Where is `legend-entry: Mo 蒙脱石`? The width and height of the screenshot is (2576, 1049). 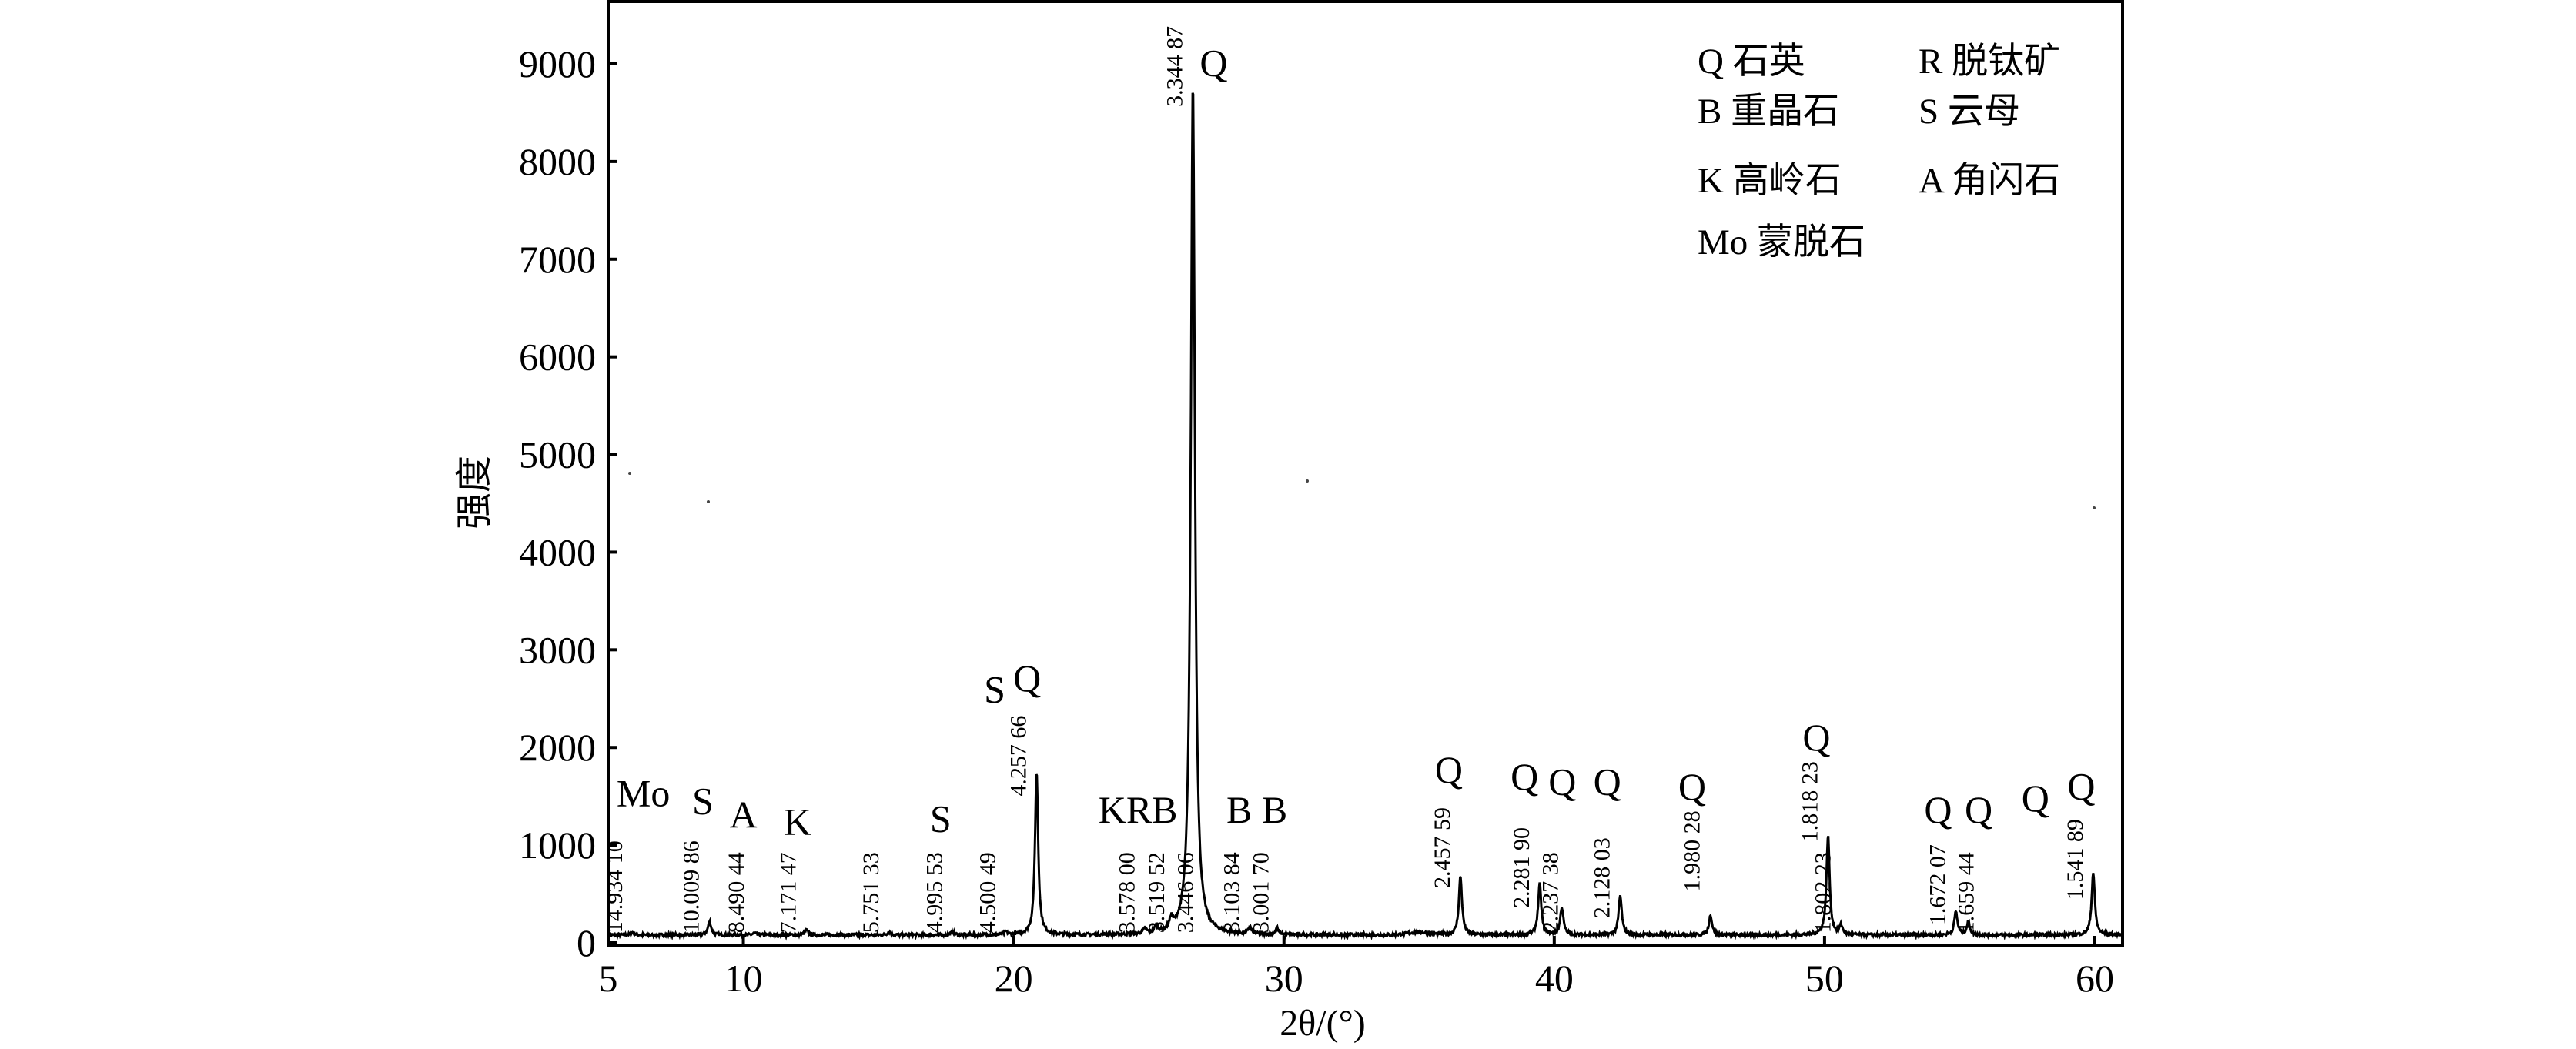 legend-entry: Mo 蒙脱石 is located at coordinates (1782, 242).